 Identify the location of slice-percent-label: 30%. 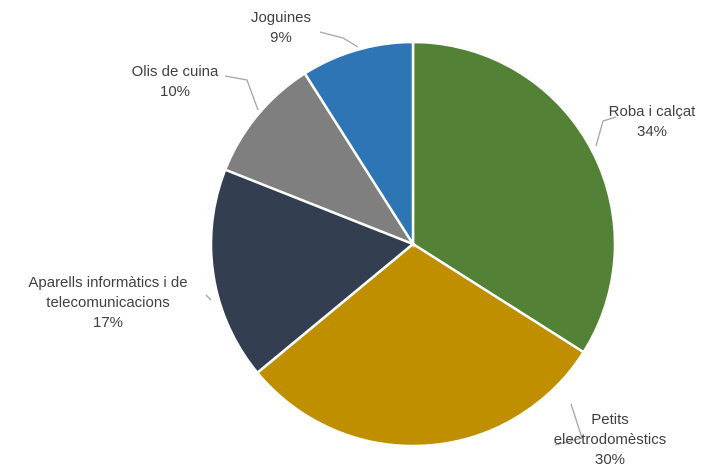
(610, 459).